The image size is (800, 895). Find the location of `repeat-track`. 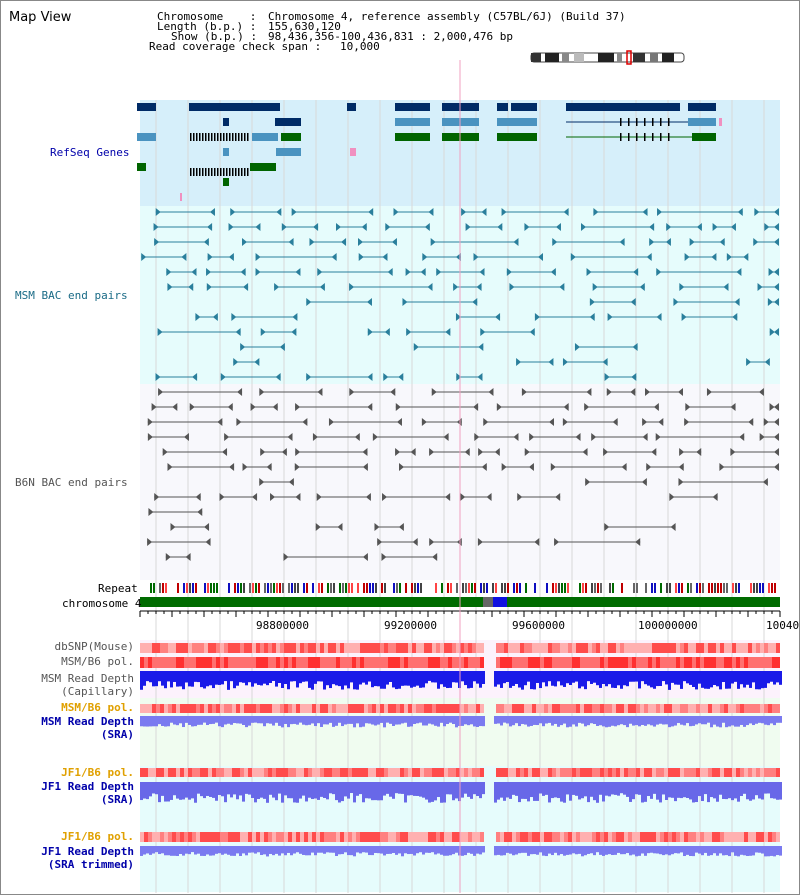

repeat-track is located at coordinates (463, 588).